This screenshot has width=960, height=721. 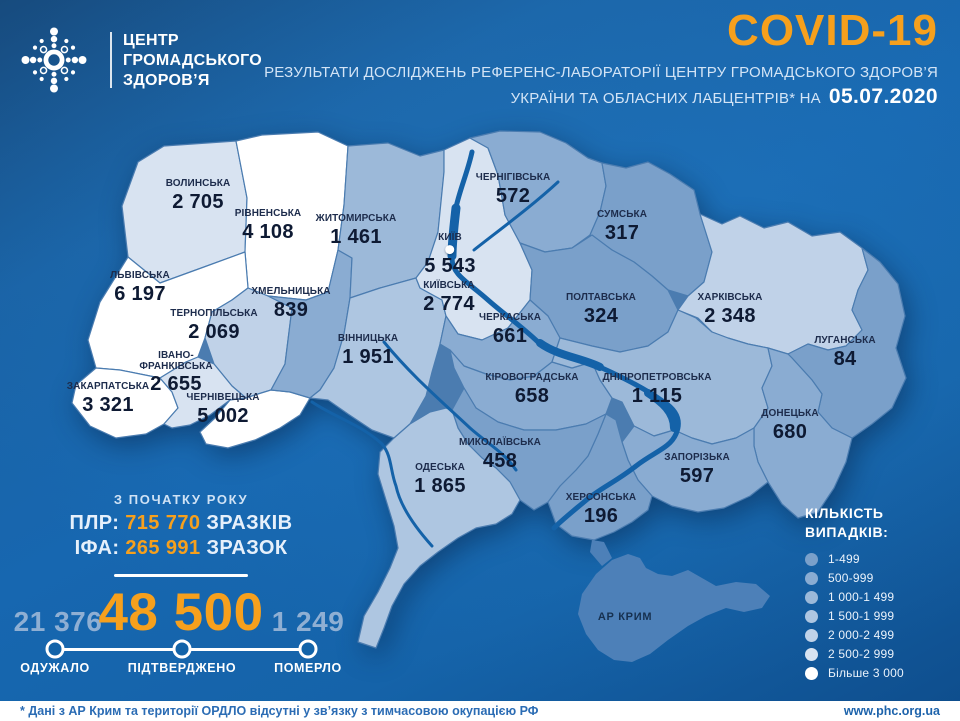 What do you see at coordinates (203, 392) in the screenshot?
I see `region-shape-ivano-frankivsk` at bounding box center [203, 392].